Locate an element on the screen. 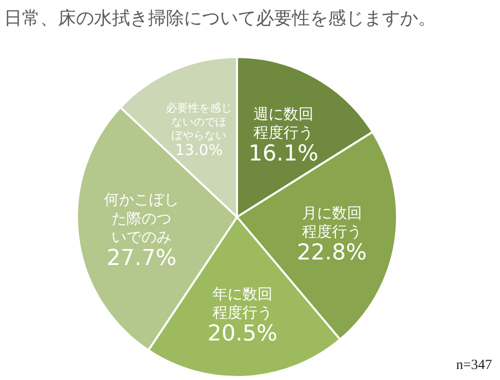 This screenshot has width=500, height=380. slice-label: 年に数回程度行う is located at coordinates (242, 303).